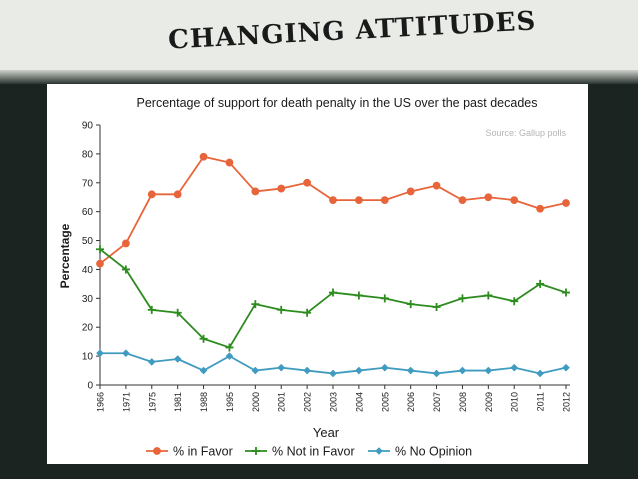 The image size is (638, 479). What do you see at coordinates (437, 402) in the screenshot?
I see `x-tick-label: 2007` at bounding box center [437, 402].